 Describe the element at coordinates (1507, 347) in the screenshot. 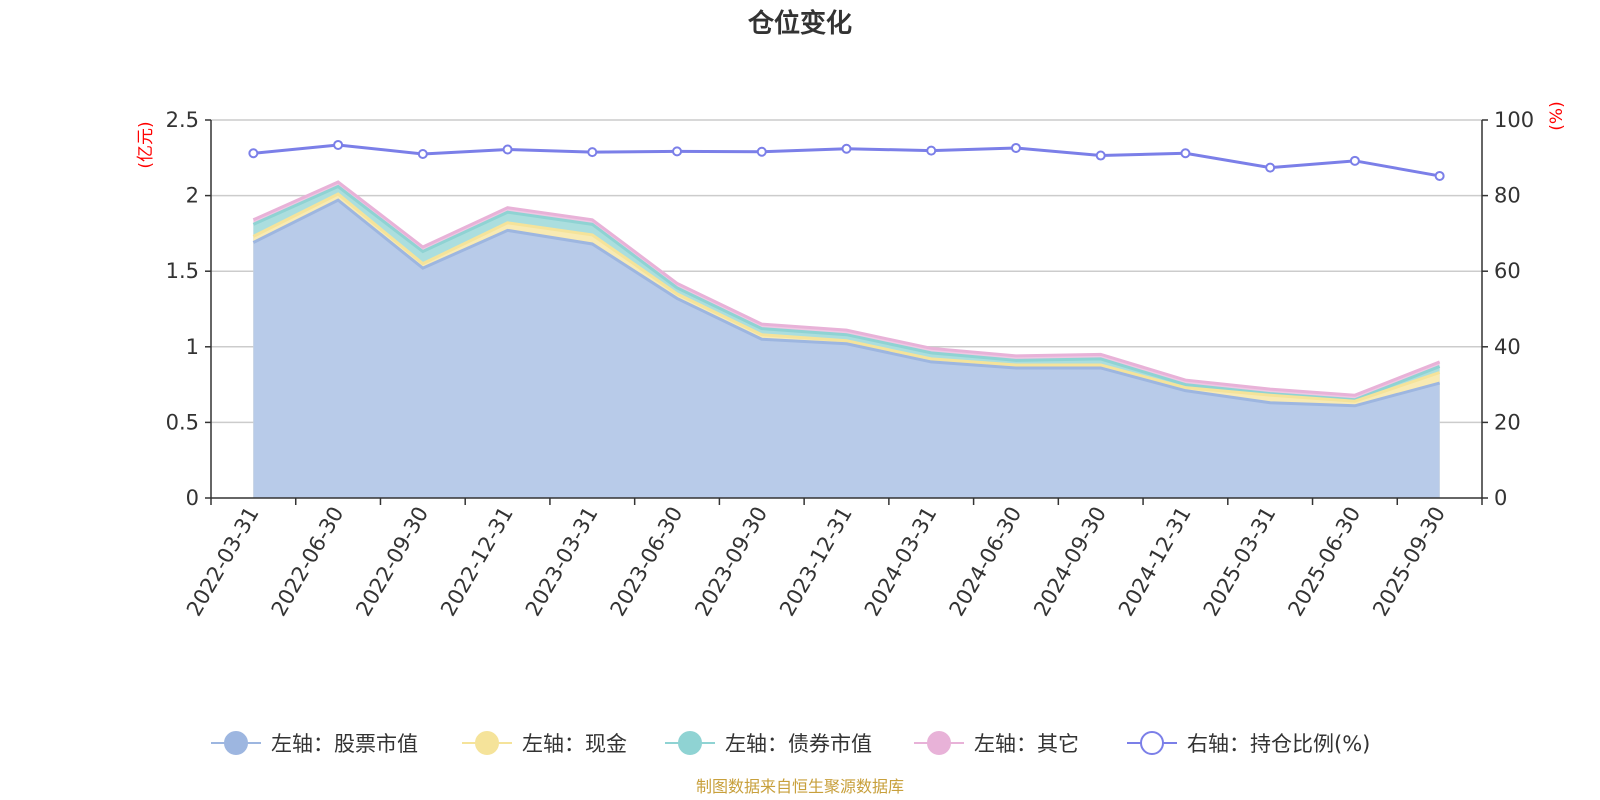

I see `right-tick-label: 40` at that location.